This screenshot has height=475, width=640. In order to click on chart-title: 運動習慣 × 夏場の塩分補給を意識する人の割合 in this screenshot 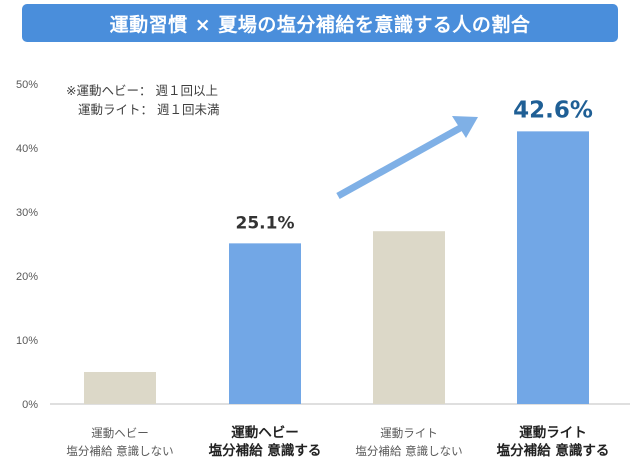, I will do `click(320, 24)`.